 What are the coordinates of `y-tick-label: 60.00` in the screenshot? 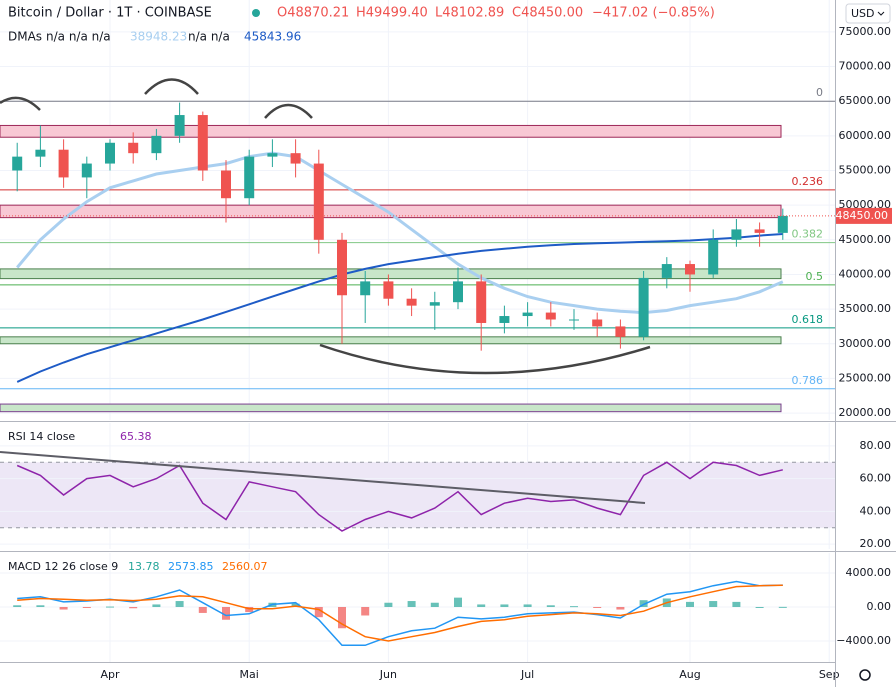 It's located at (876, 478).